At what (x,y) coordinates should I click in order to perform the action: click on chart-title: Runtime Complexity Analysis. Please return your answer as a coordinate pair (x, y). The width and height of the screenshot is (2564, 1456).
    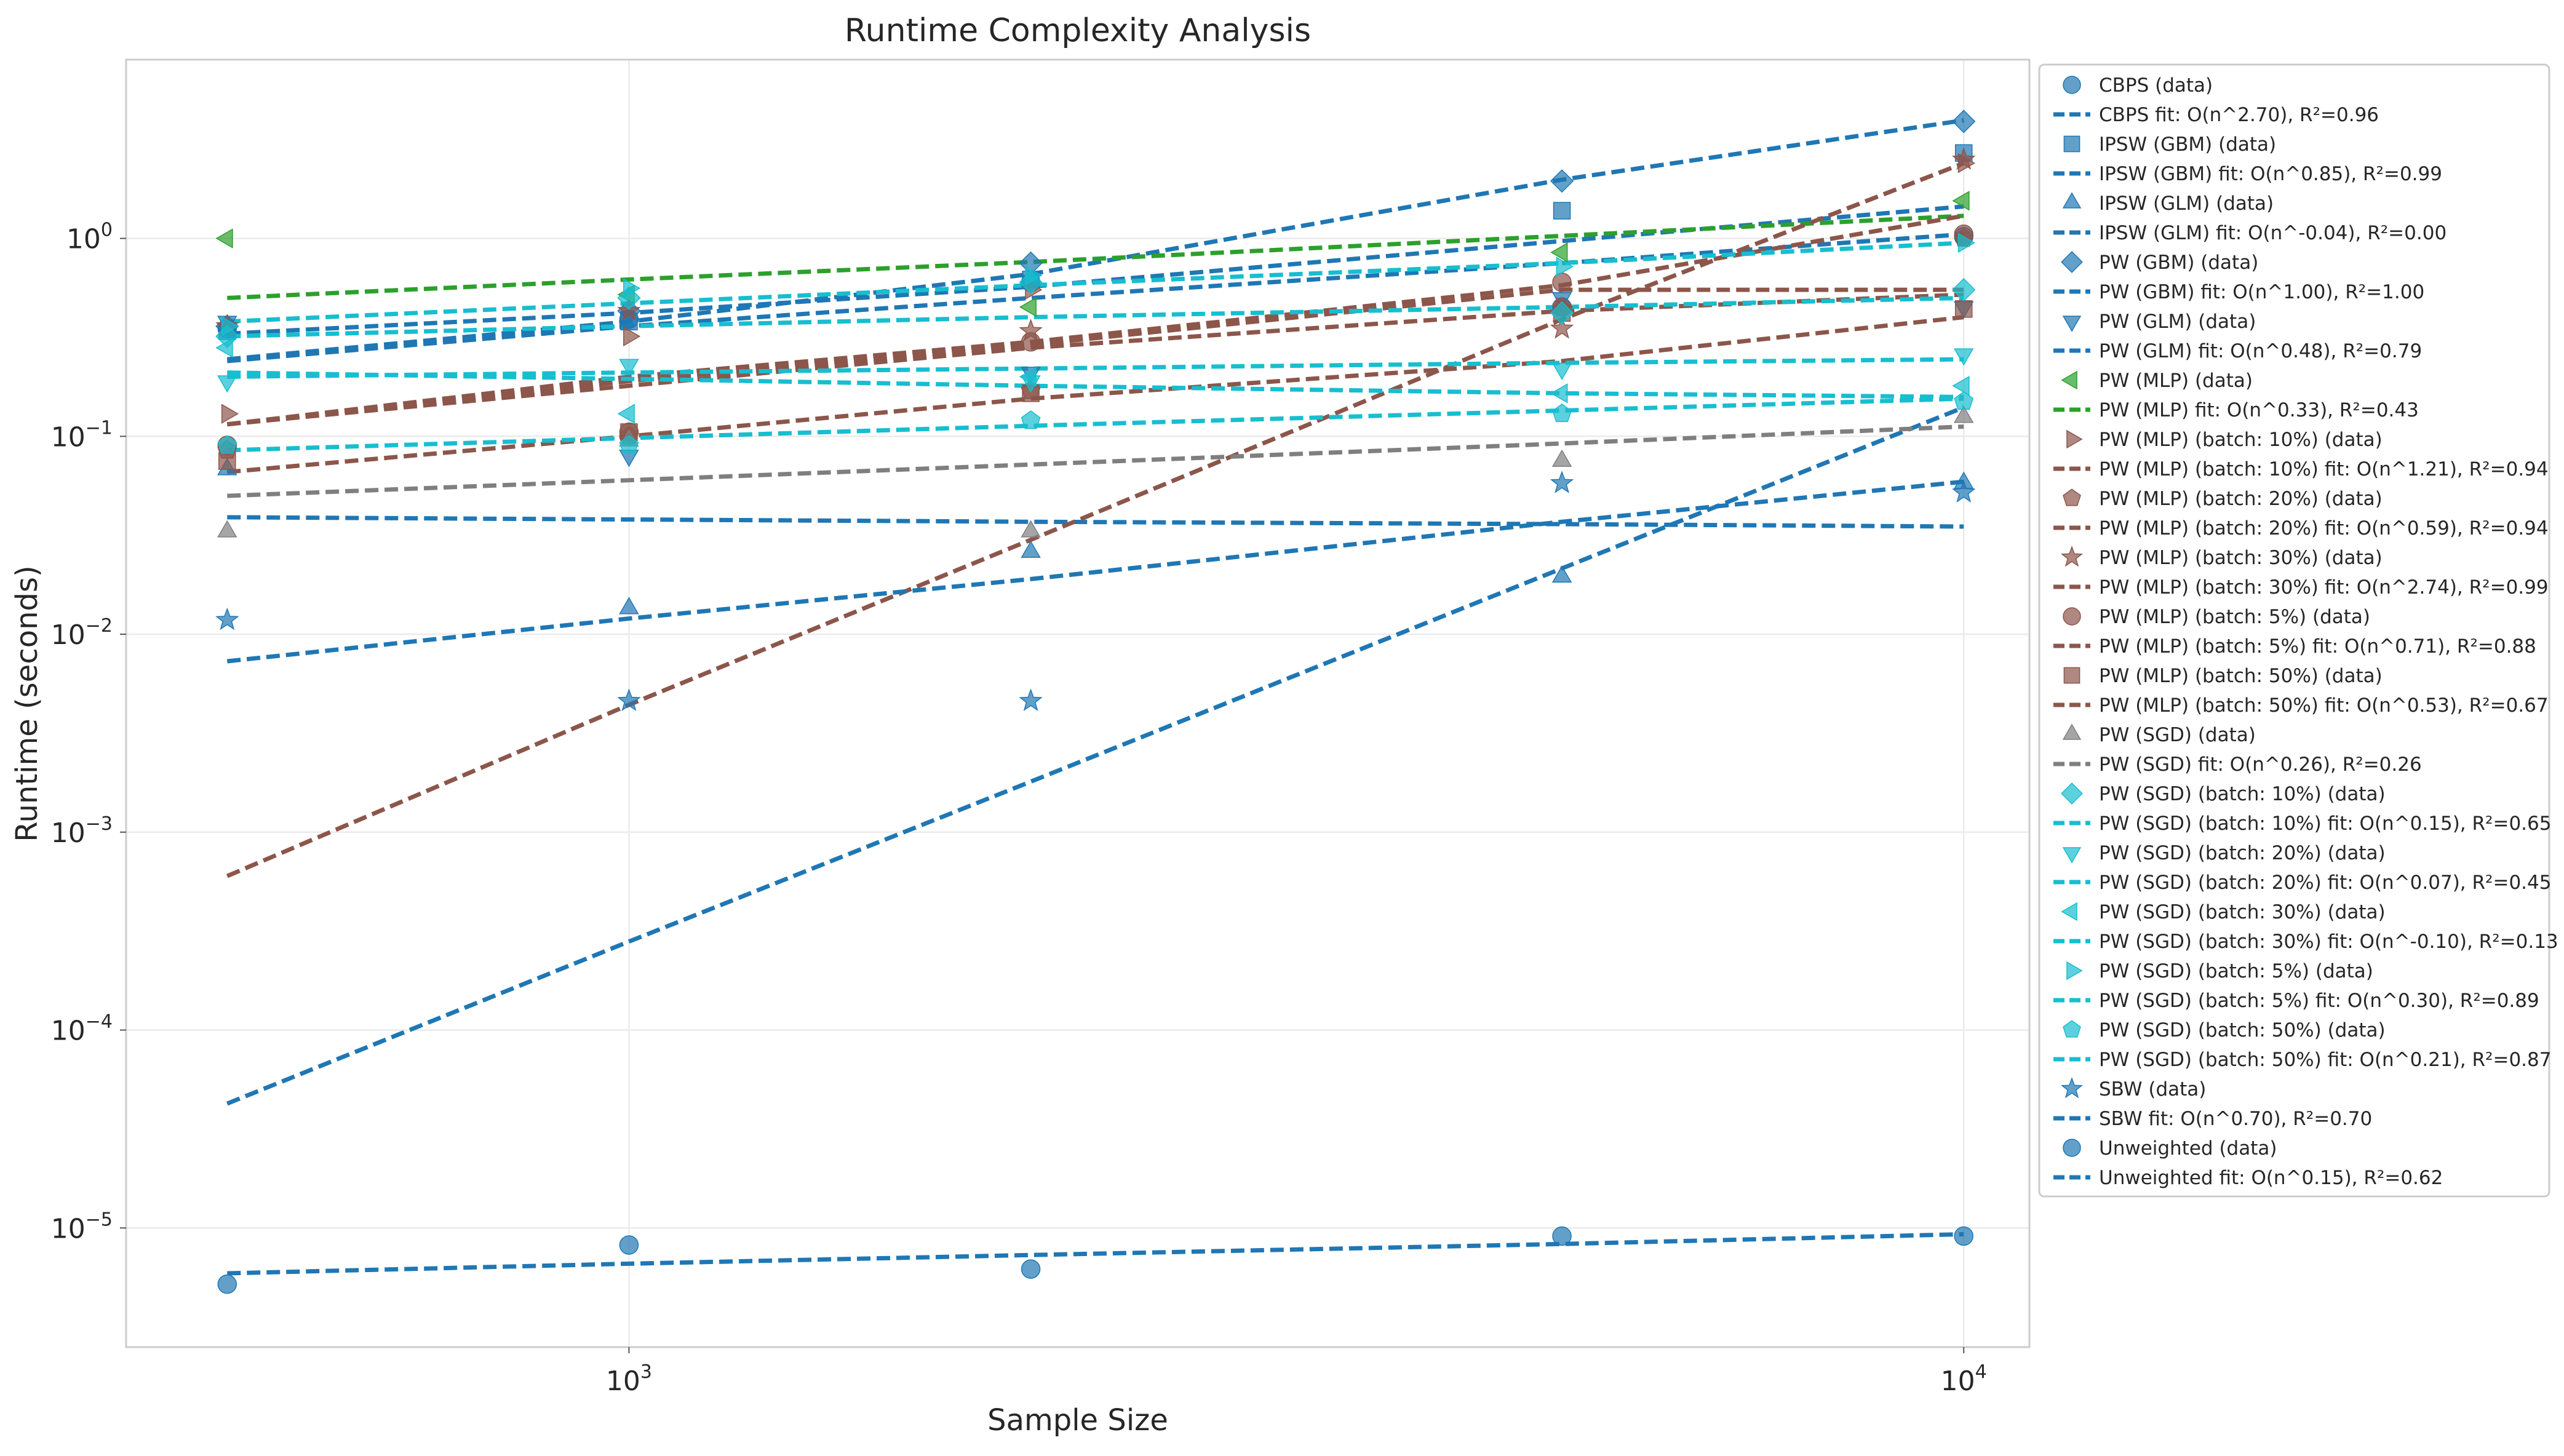
    Looking at the image, I should click on (1078, 31).